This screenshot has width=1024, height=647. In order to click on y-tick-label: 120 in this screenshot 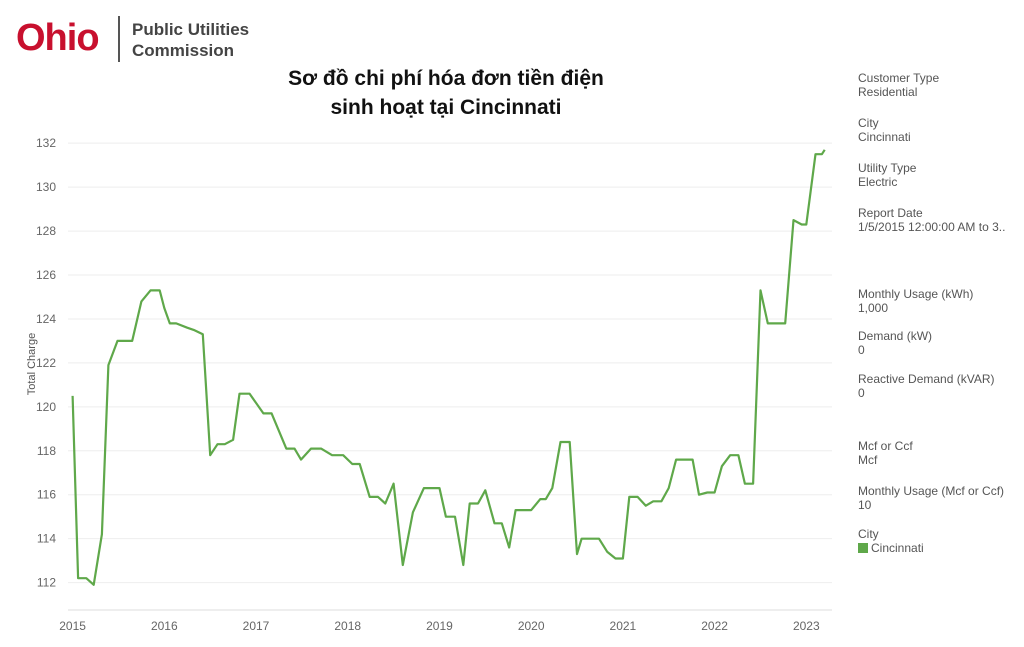, I will do `click(46, 407)`.